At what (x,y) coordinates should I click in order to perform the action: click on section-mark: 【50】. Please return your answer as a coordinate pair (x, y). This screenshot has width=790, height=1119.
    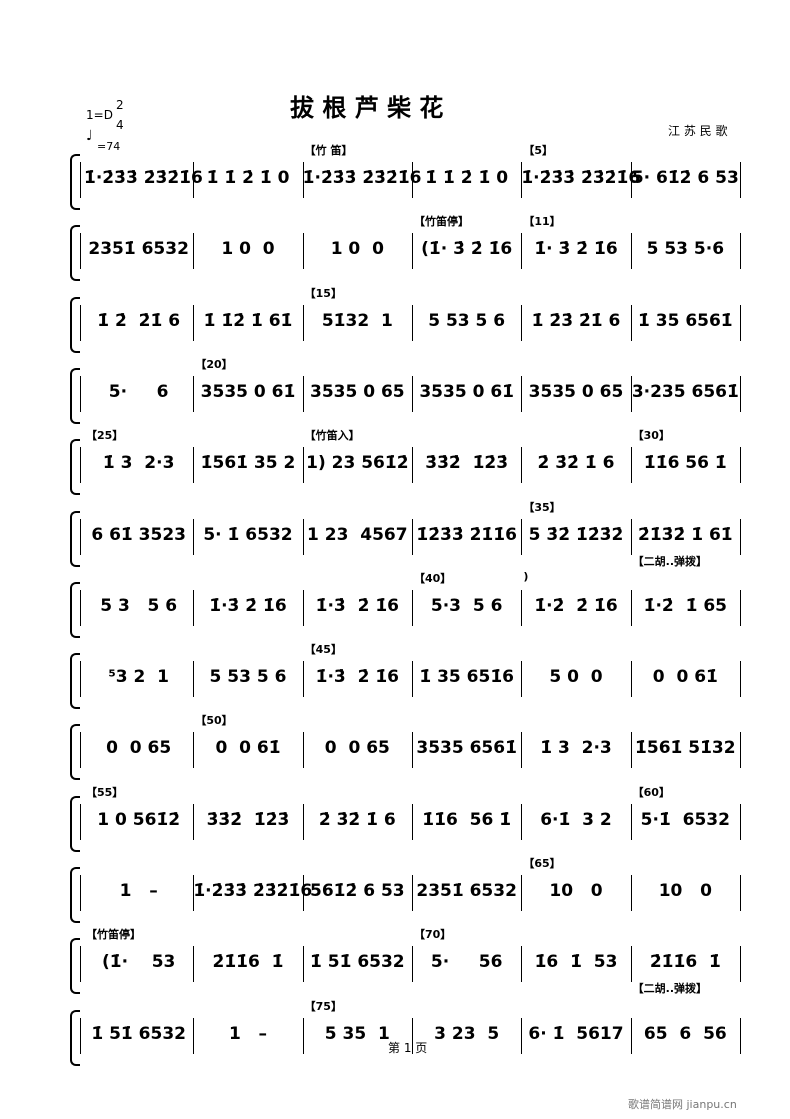
    Looking at the image, I should click on (214, 721).